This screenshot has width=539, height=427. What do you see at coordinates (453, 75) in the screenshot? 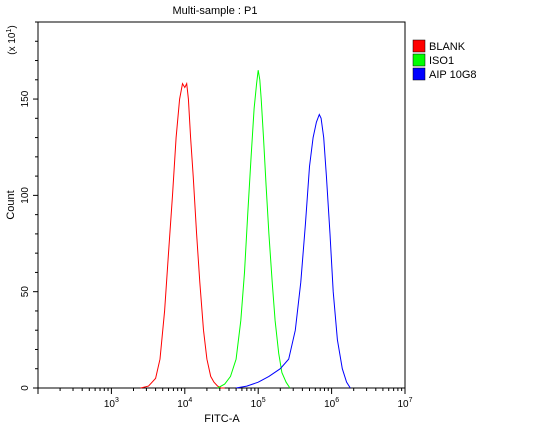
I see `legend-label: AIP 10G8` at bounding box center [453, 75].